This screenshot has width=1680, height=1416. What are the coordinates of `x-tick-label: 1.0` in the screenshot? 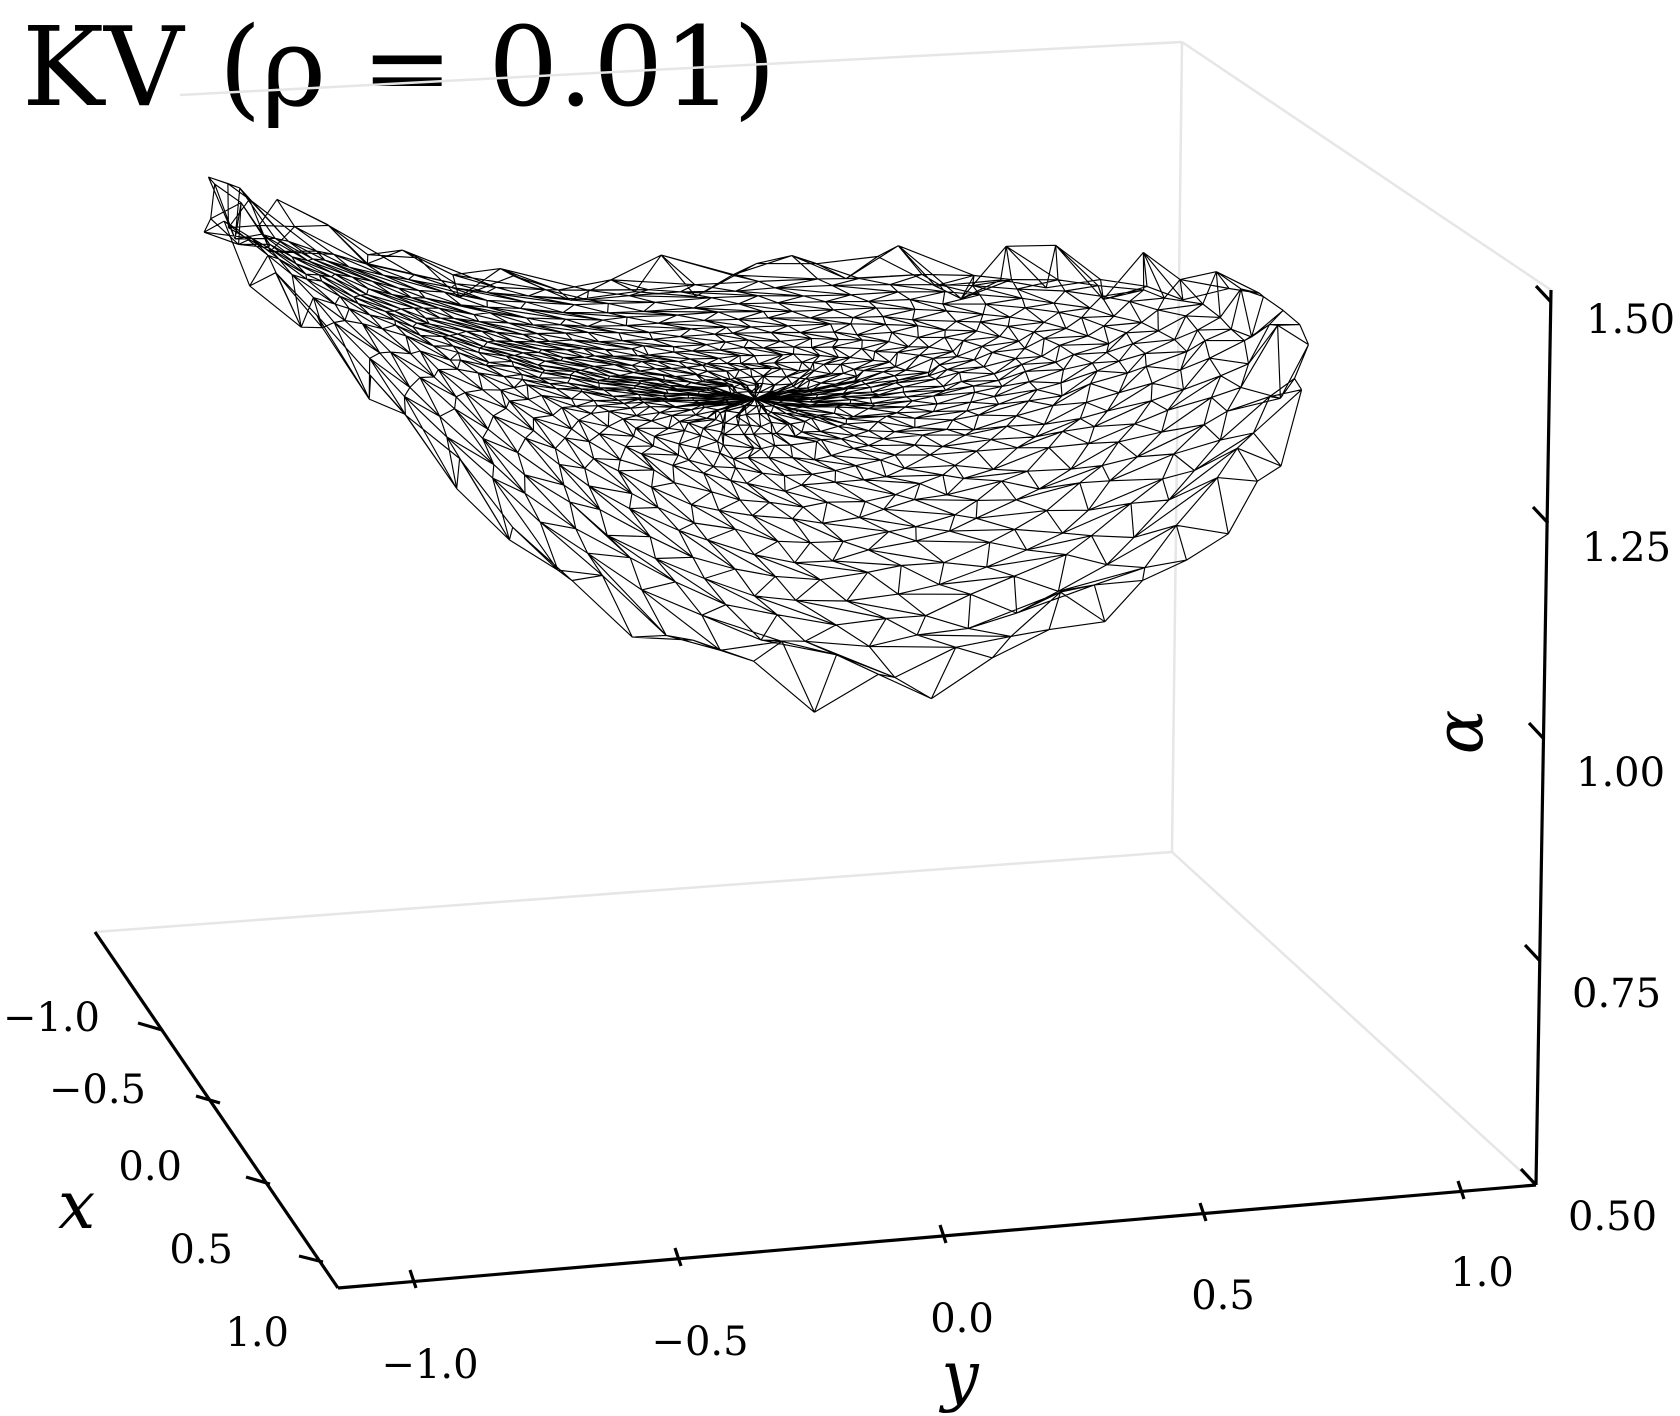 It's located at (257, 1333).